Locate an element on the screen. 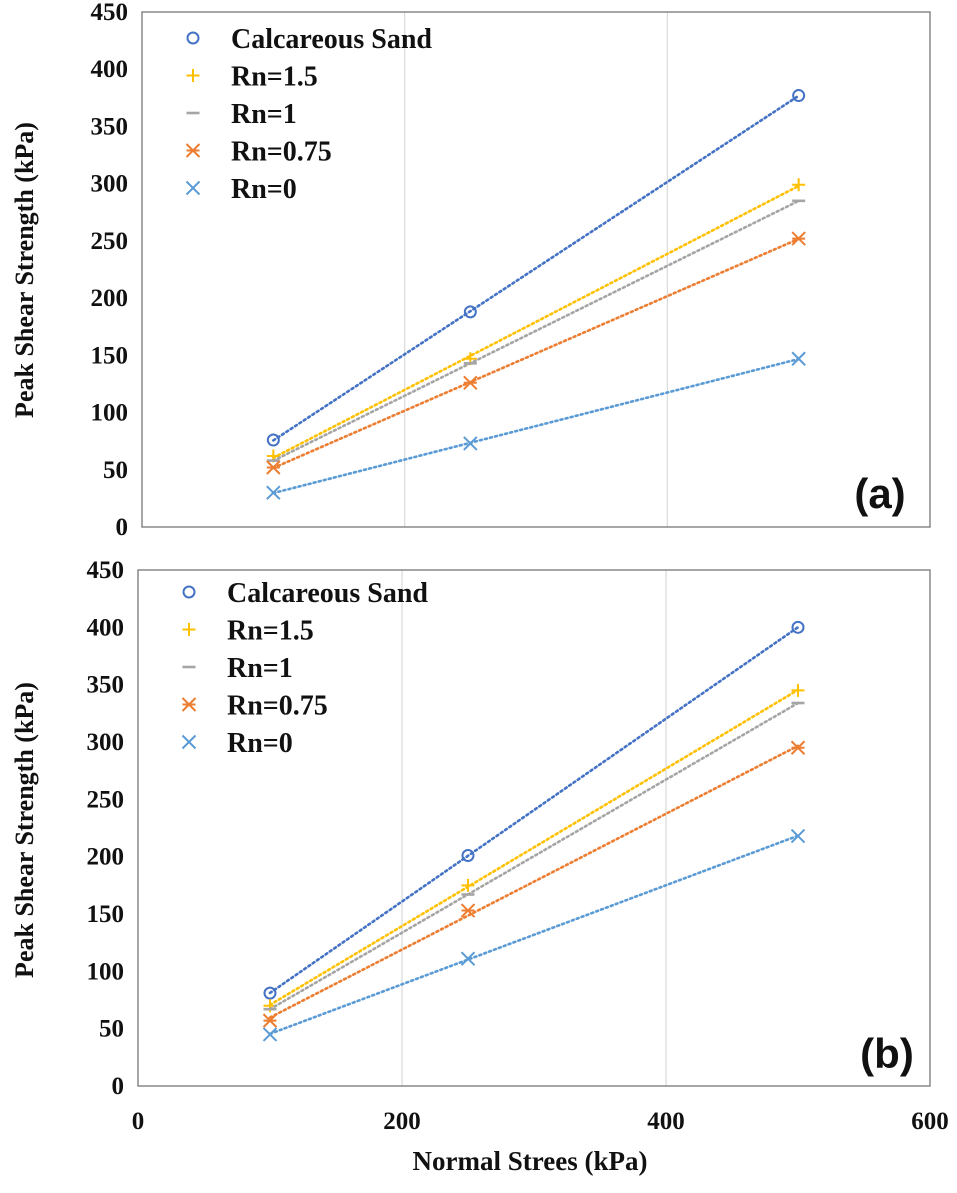 The height and width of the screenshot is (1193, 957). panel-b-y-tick-label: 50 is located at coordinates (111, 1029).